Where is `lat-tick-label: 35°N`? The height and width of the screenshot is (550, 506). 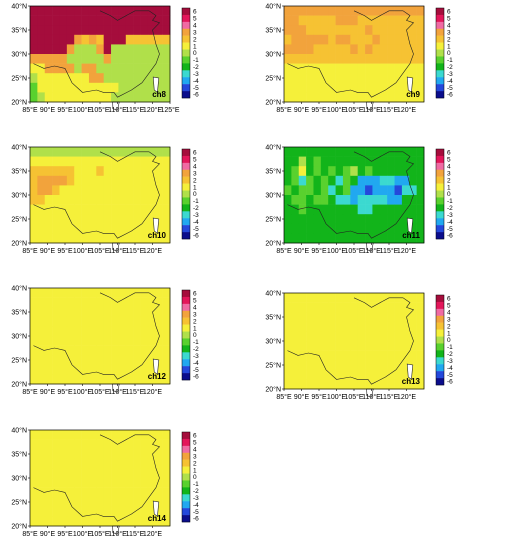 lat-tick-label: 35°N is located at coordinates (273, 171).